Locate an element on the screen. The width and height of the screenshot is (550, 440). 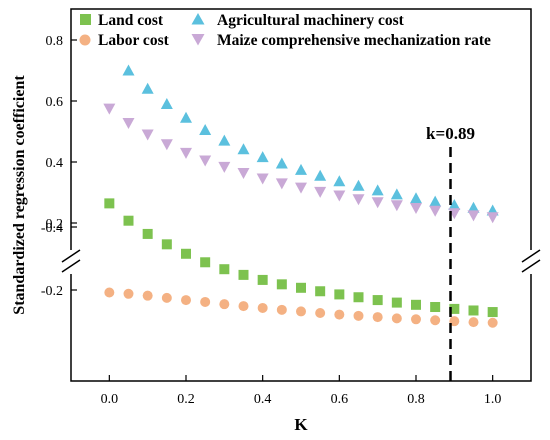
legend-label-land-cost: Land cost is located at coordinates (131, 20).